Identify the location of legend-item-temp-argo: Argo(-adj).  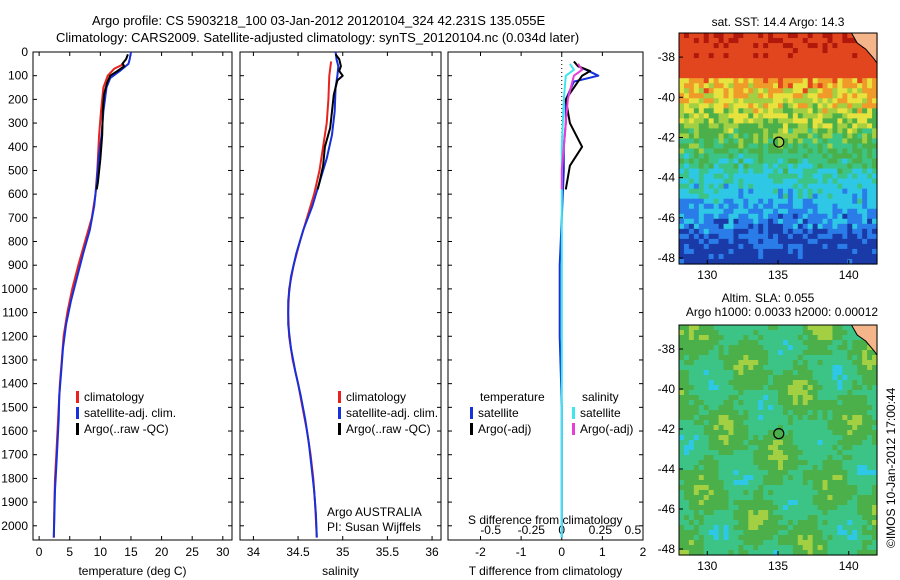
(507, 429).